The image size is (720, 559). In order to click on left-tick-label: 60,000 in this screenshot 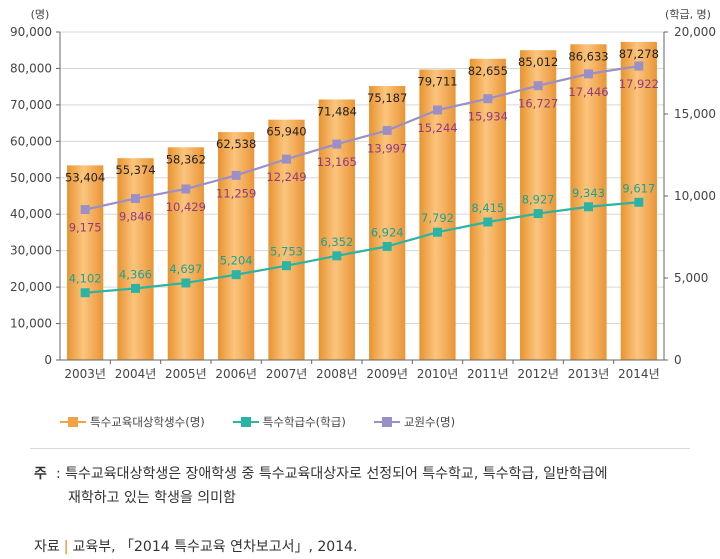, I will do `click(31, 141)`.